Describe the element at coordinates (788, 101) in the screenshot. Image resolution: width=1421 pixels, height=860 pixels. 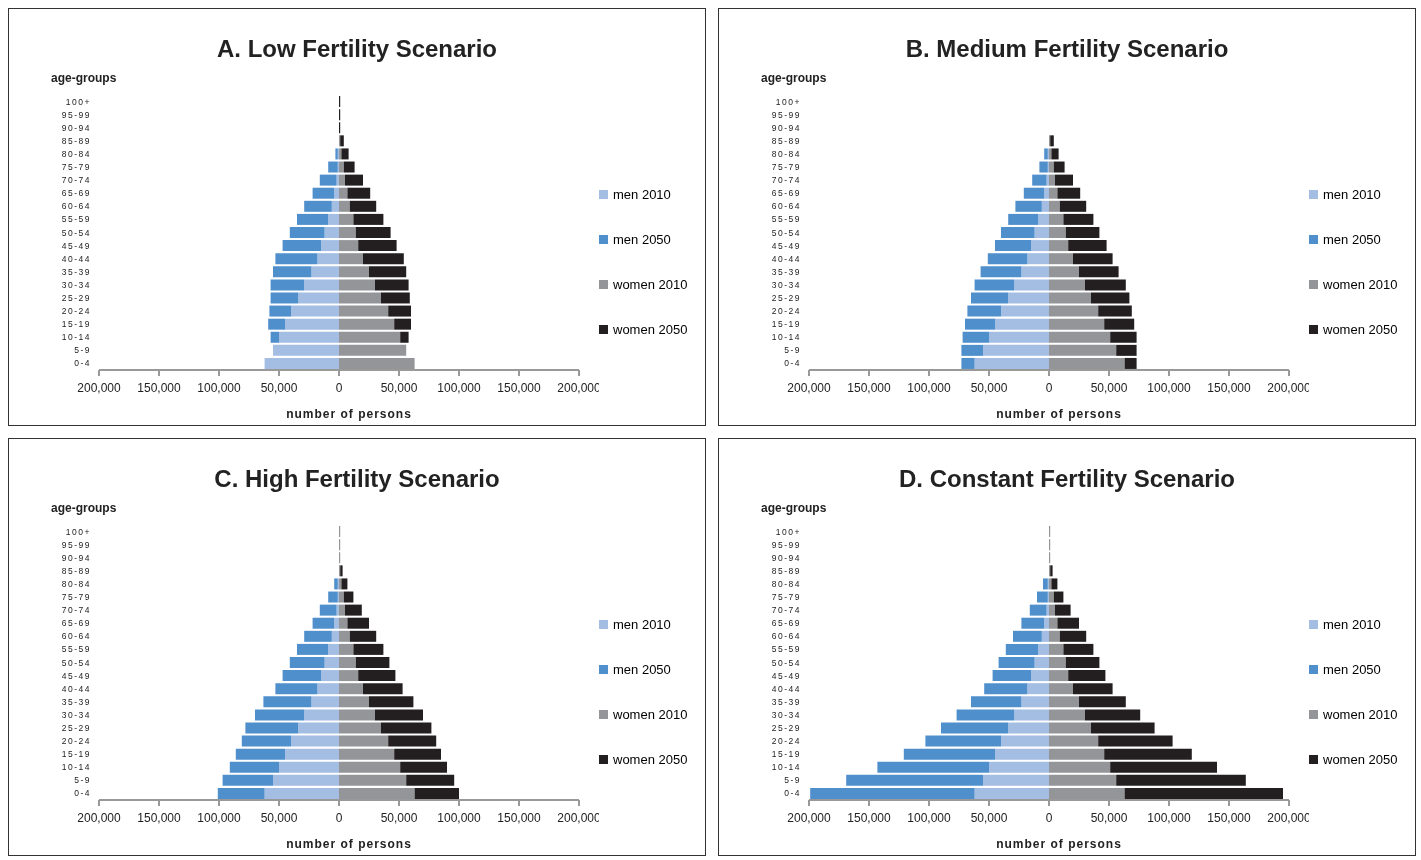
I see `y-tick-label: 100+` at that location.